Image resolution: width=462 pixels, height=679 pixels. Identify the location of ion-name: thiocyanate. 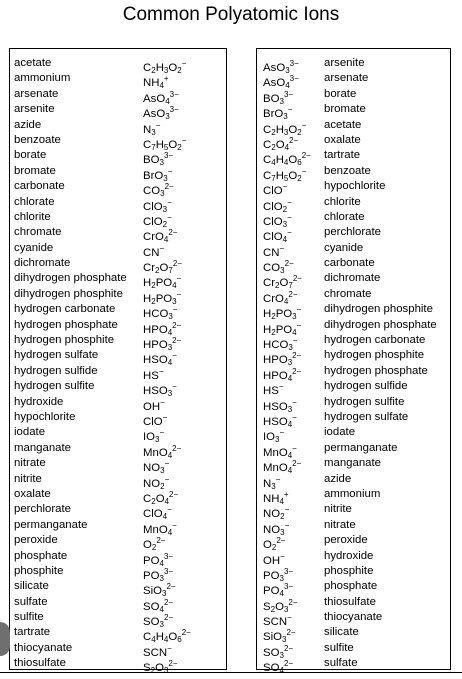
(43, 647).